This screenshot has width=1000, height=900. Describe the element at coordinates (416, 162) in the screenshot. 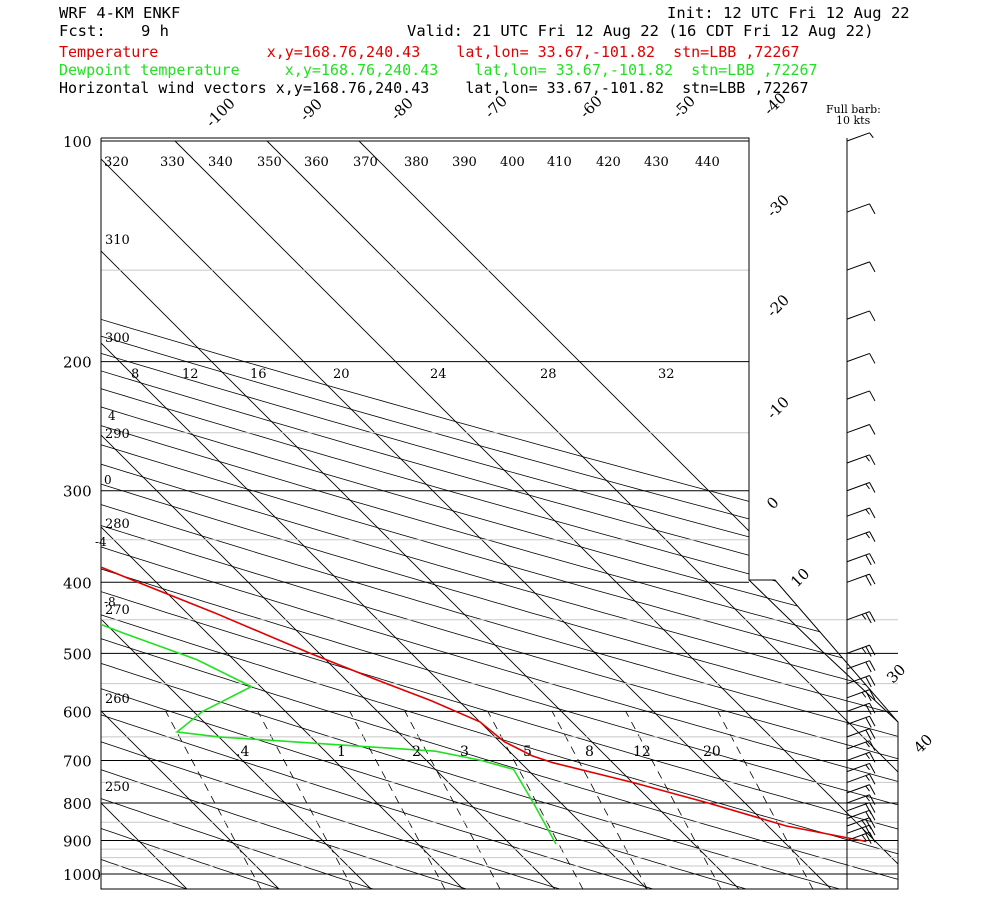

I see `theta-label: 380` at that location.